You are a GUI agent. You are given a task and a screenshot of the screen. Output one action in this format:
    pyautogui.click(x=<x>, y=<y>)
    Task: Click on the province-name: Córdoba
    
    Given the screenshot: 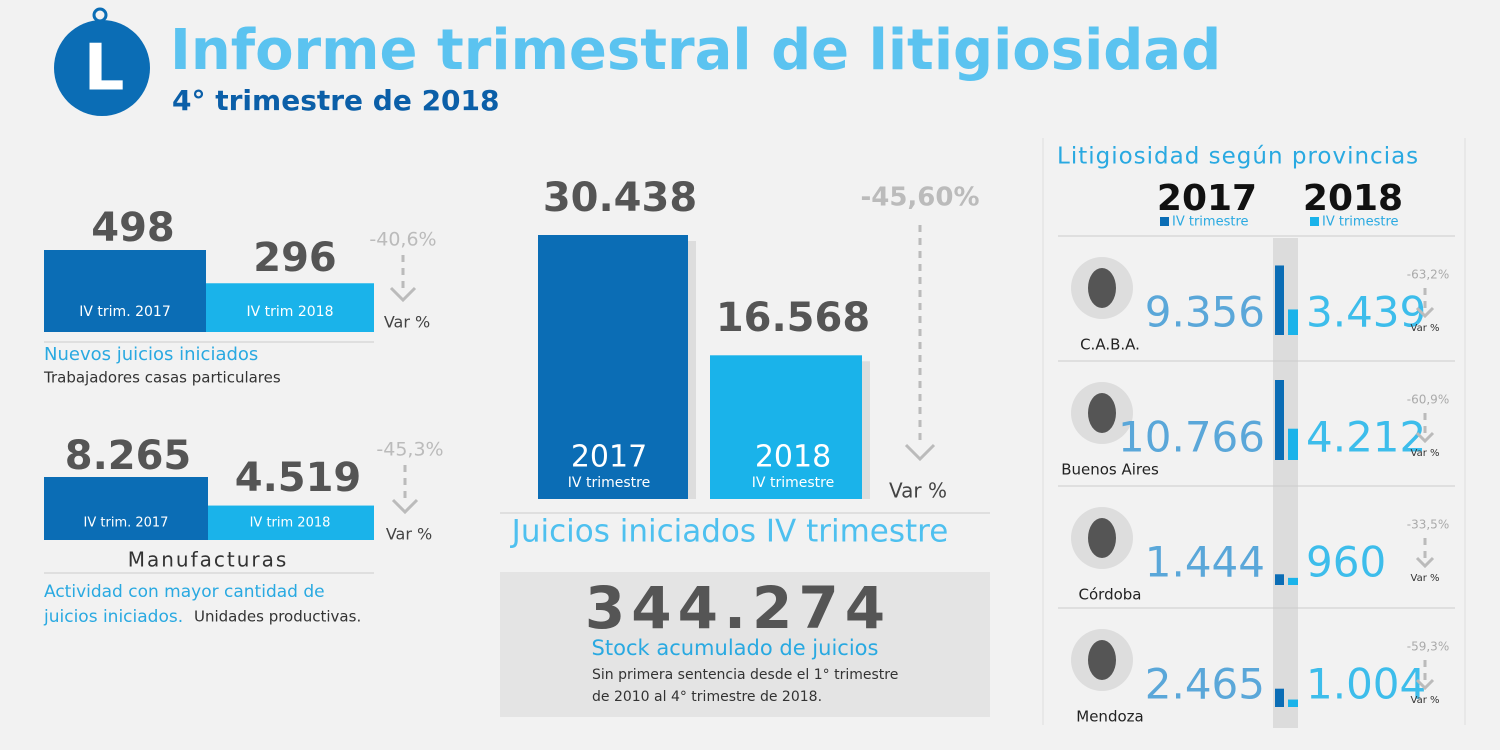 What is the action you would take?
    pyautogui.click(x=1110, y=595)
    